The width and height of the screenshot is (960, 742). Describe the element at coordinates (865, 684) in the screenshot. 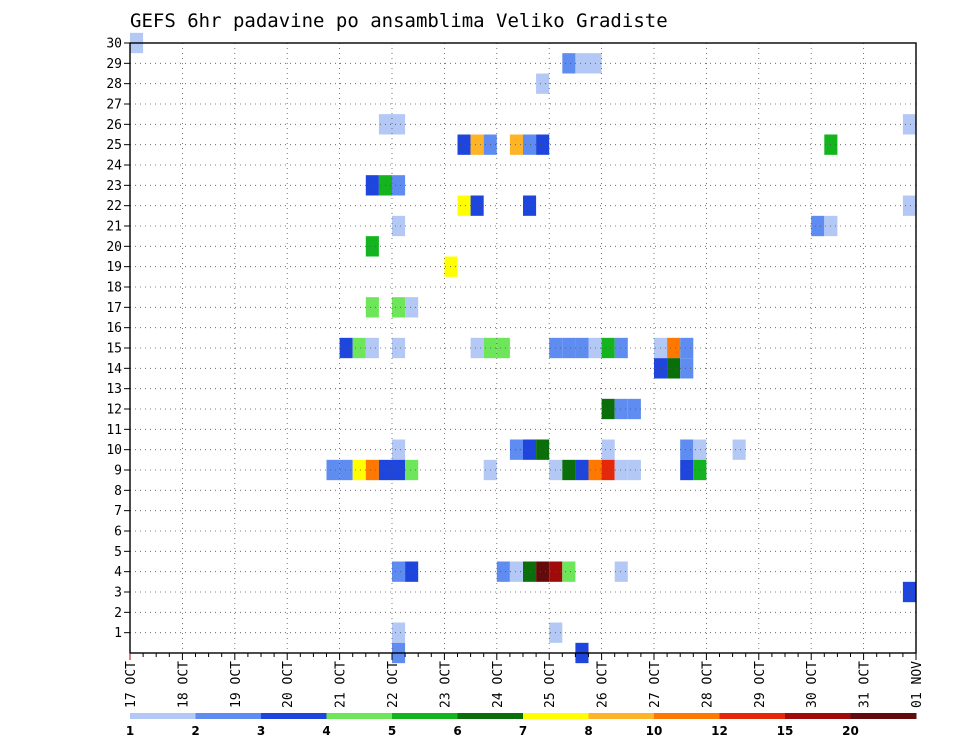

I see `x-tick-label: 31 OCT` at that location.